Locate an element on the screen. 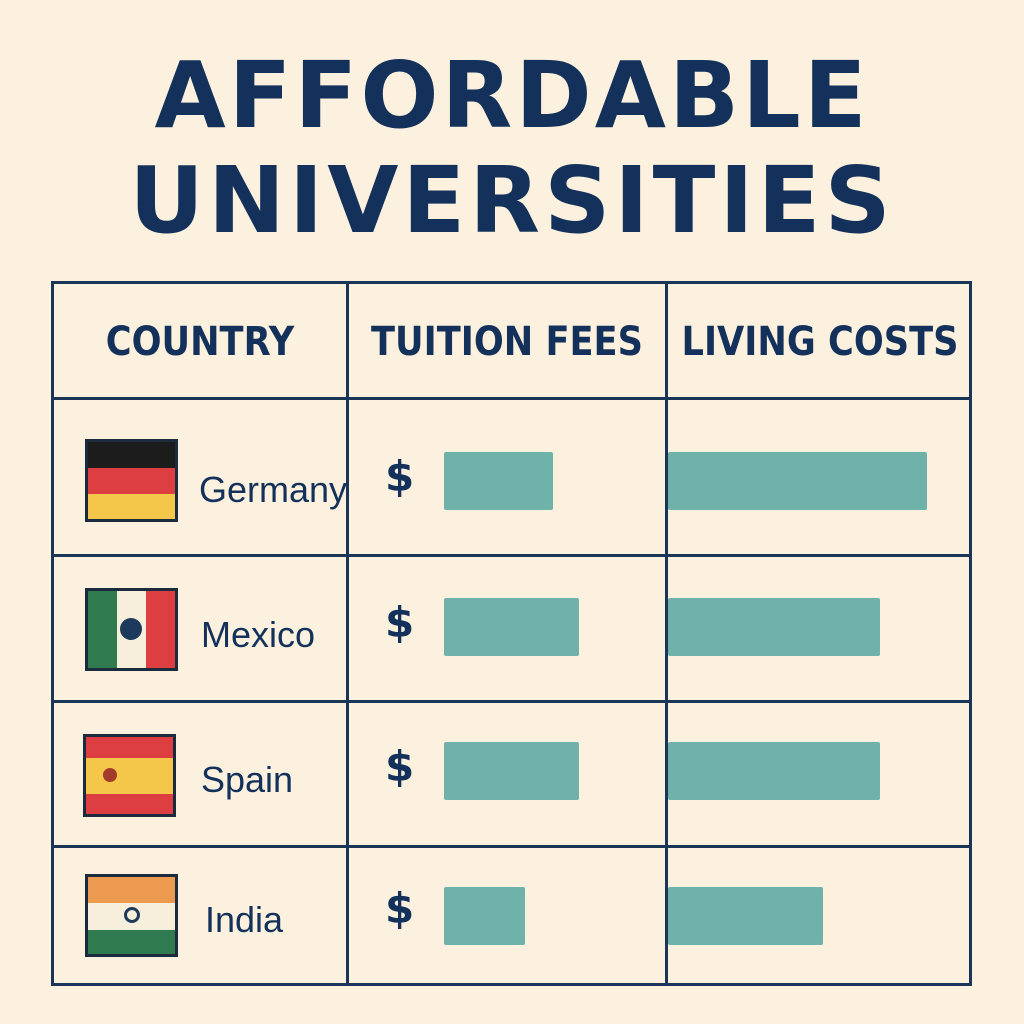  country-name: India is located at coordinates (244, 919).